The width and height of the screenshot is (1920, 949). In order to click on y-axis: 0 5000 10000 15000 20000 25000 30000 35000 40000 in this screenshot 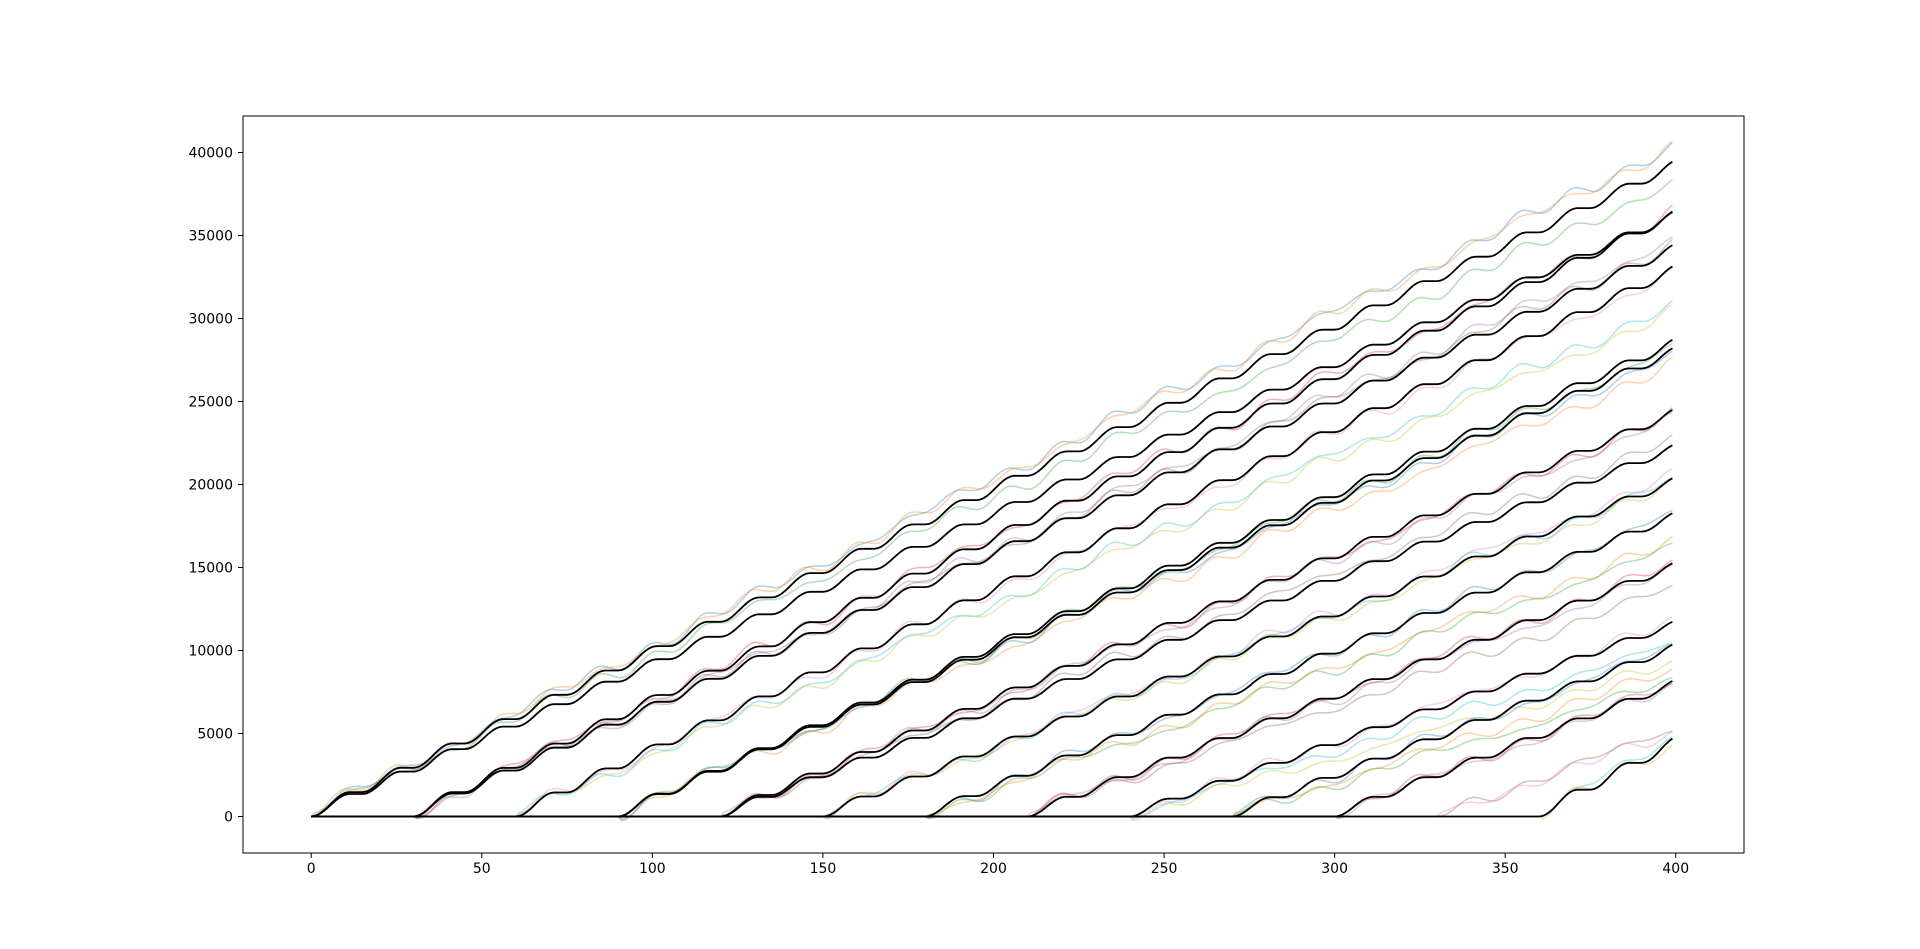, I will do `click(215, 485)`.